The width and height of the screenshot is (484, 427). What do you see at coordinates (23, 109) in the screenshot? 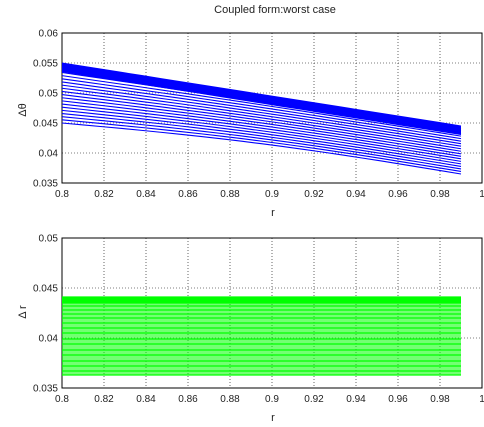
I see `y-axis-label-top: Δθ` at bounding box center [23, 109].